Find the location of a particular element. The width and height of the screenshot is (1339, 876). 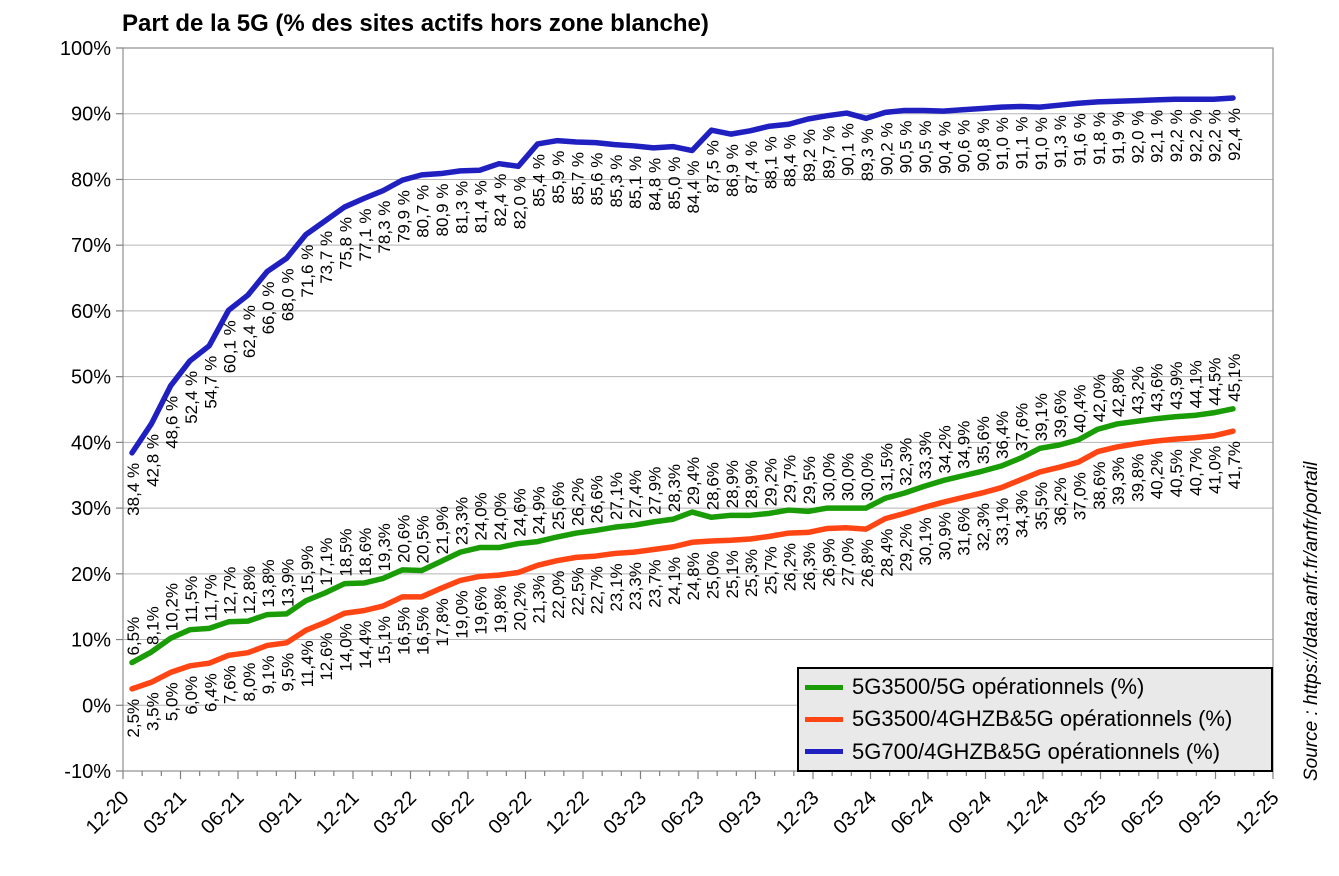

data-label: 15,1% is located at coordinates (384, 640).